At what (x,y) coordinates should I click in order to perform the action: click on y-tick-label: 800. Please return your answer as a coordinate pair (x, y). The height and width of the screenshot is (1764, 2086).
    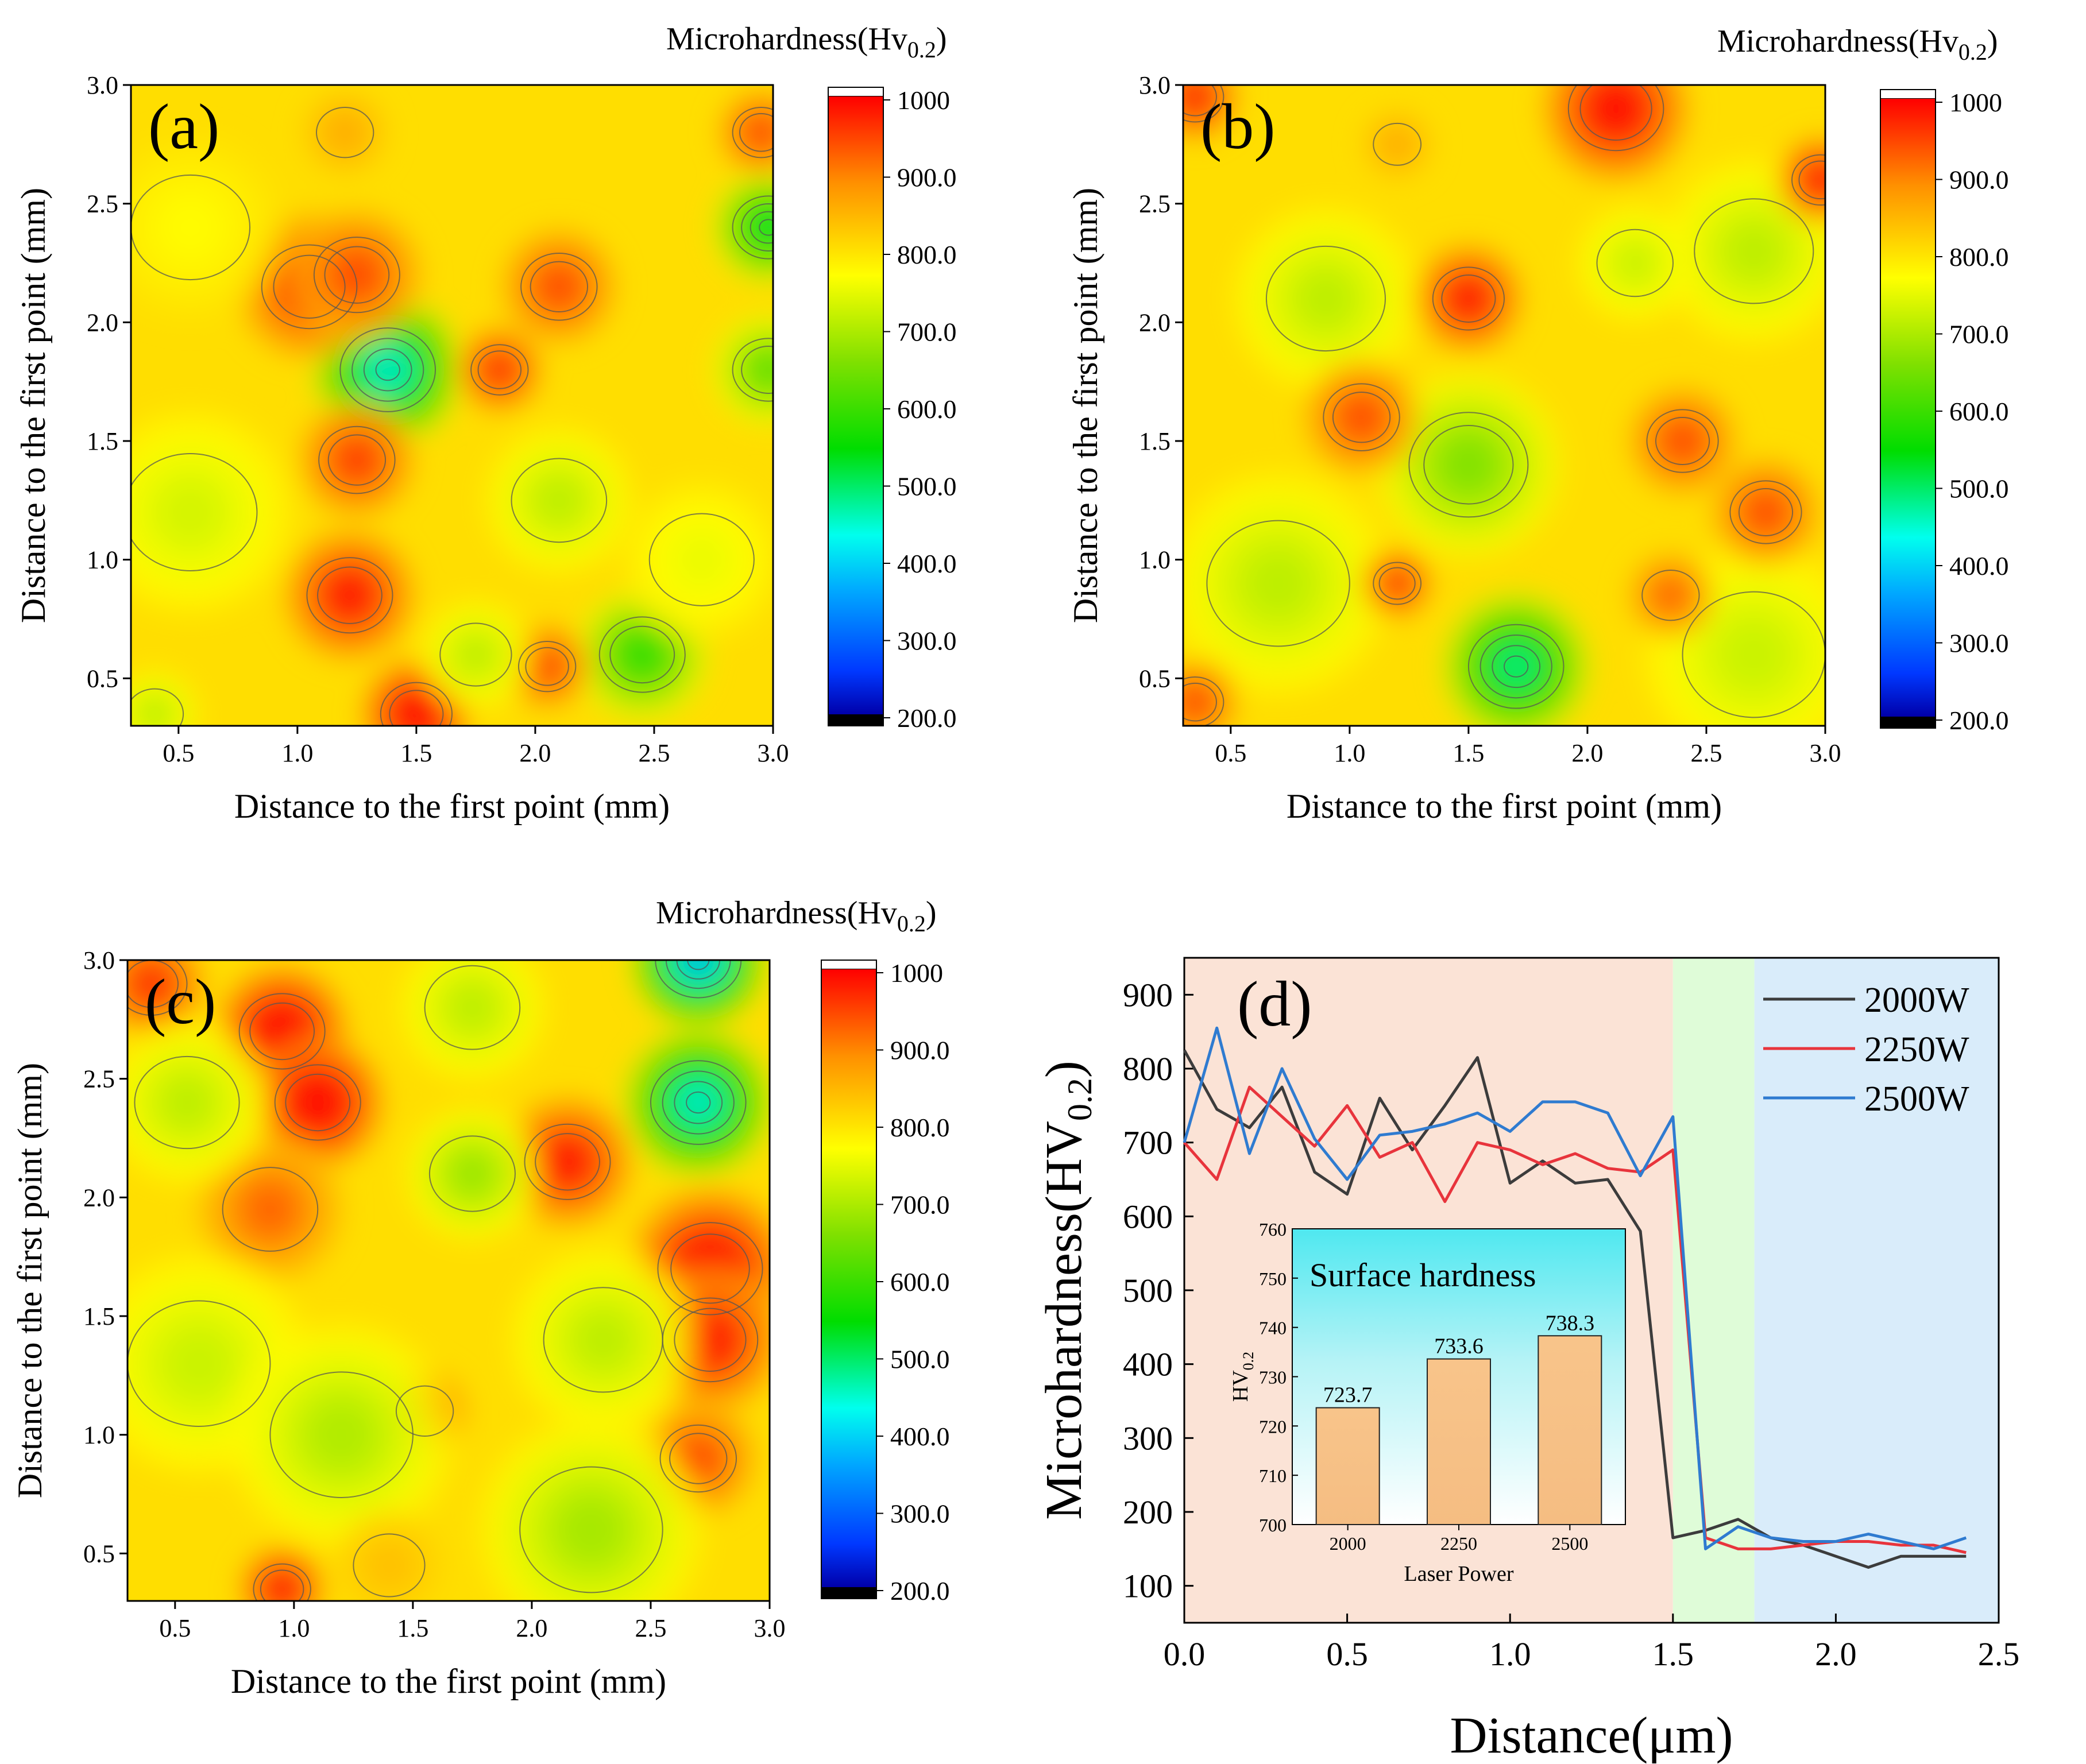
    Looking at the image, I should click on (1148, 1069).